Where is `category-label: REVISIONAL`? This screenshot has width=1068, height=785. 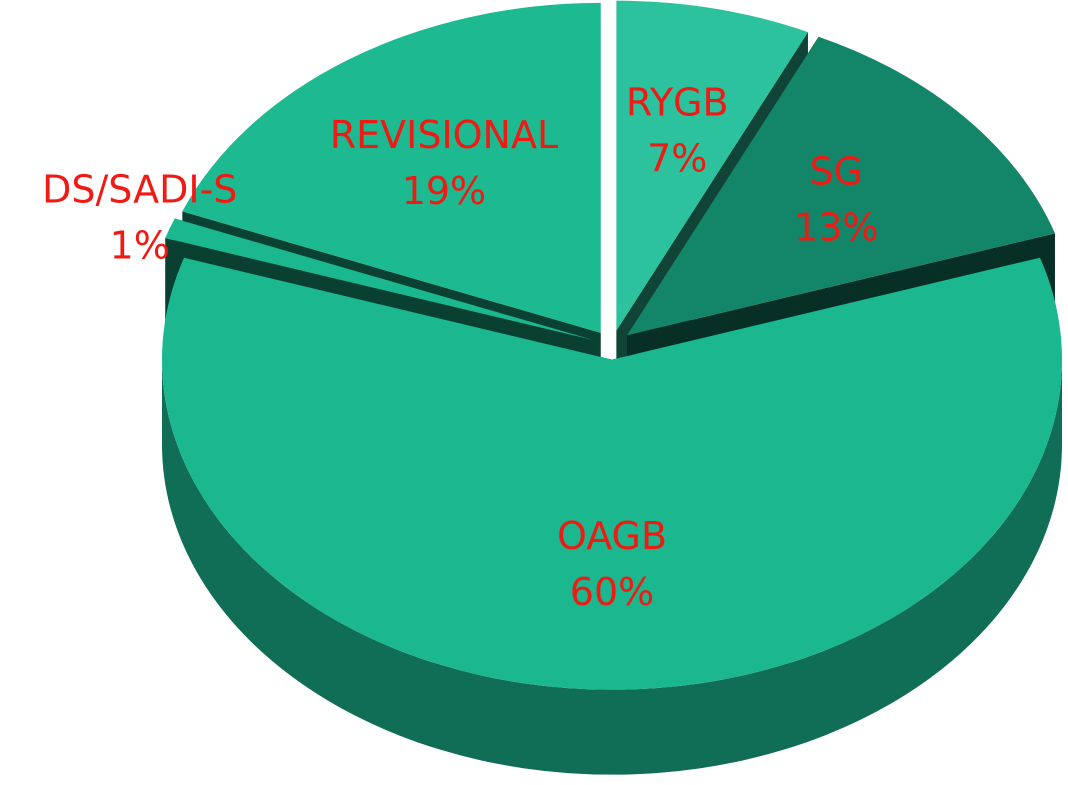 category-label: REVISIONAL is located at coordinates (444, 135).